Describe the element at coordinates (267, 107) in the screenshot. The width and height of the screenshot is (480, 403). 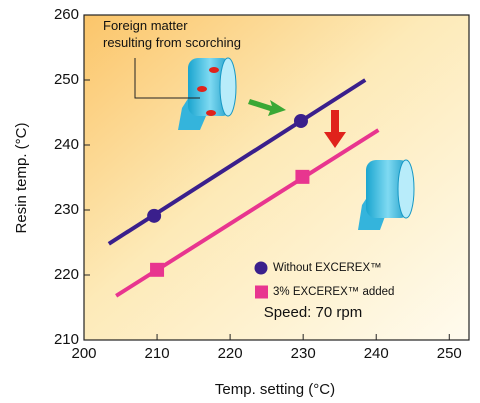
I see `green-arrow` at that location.